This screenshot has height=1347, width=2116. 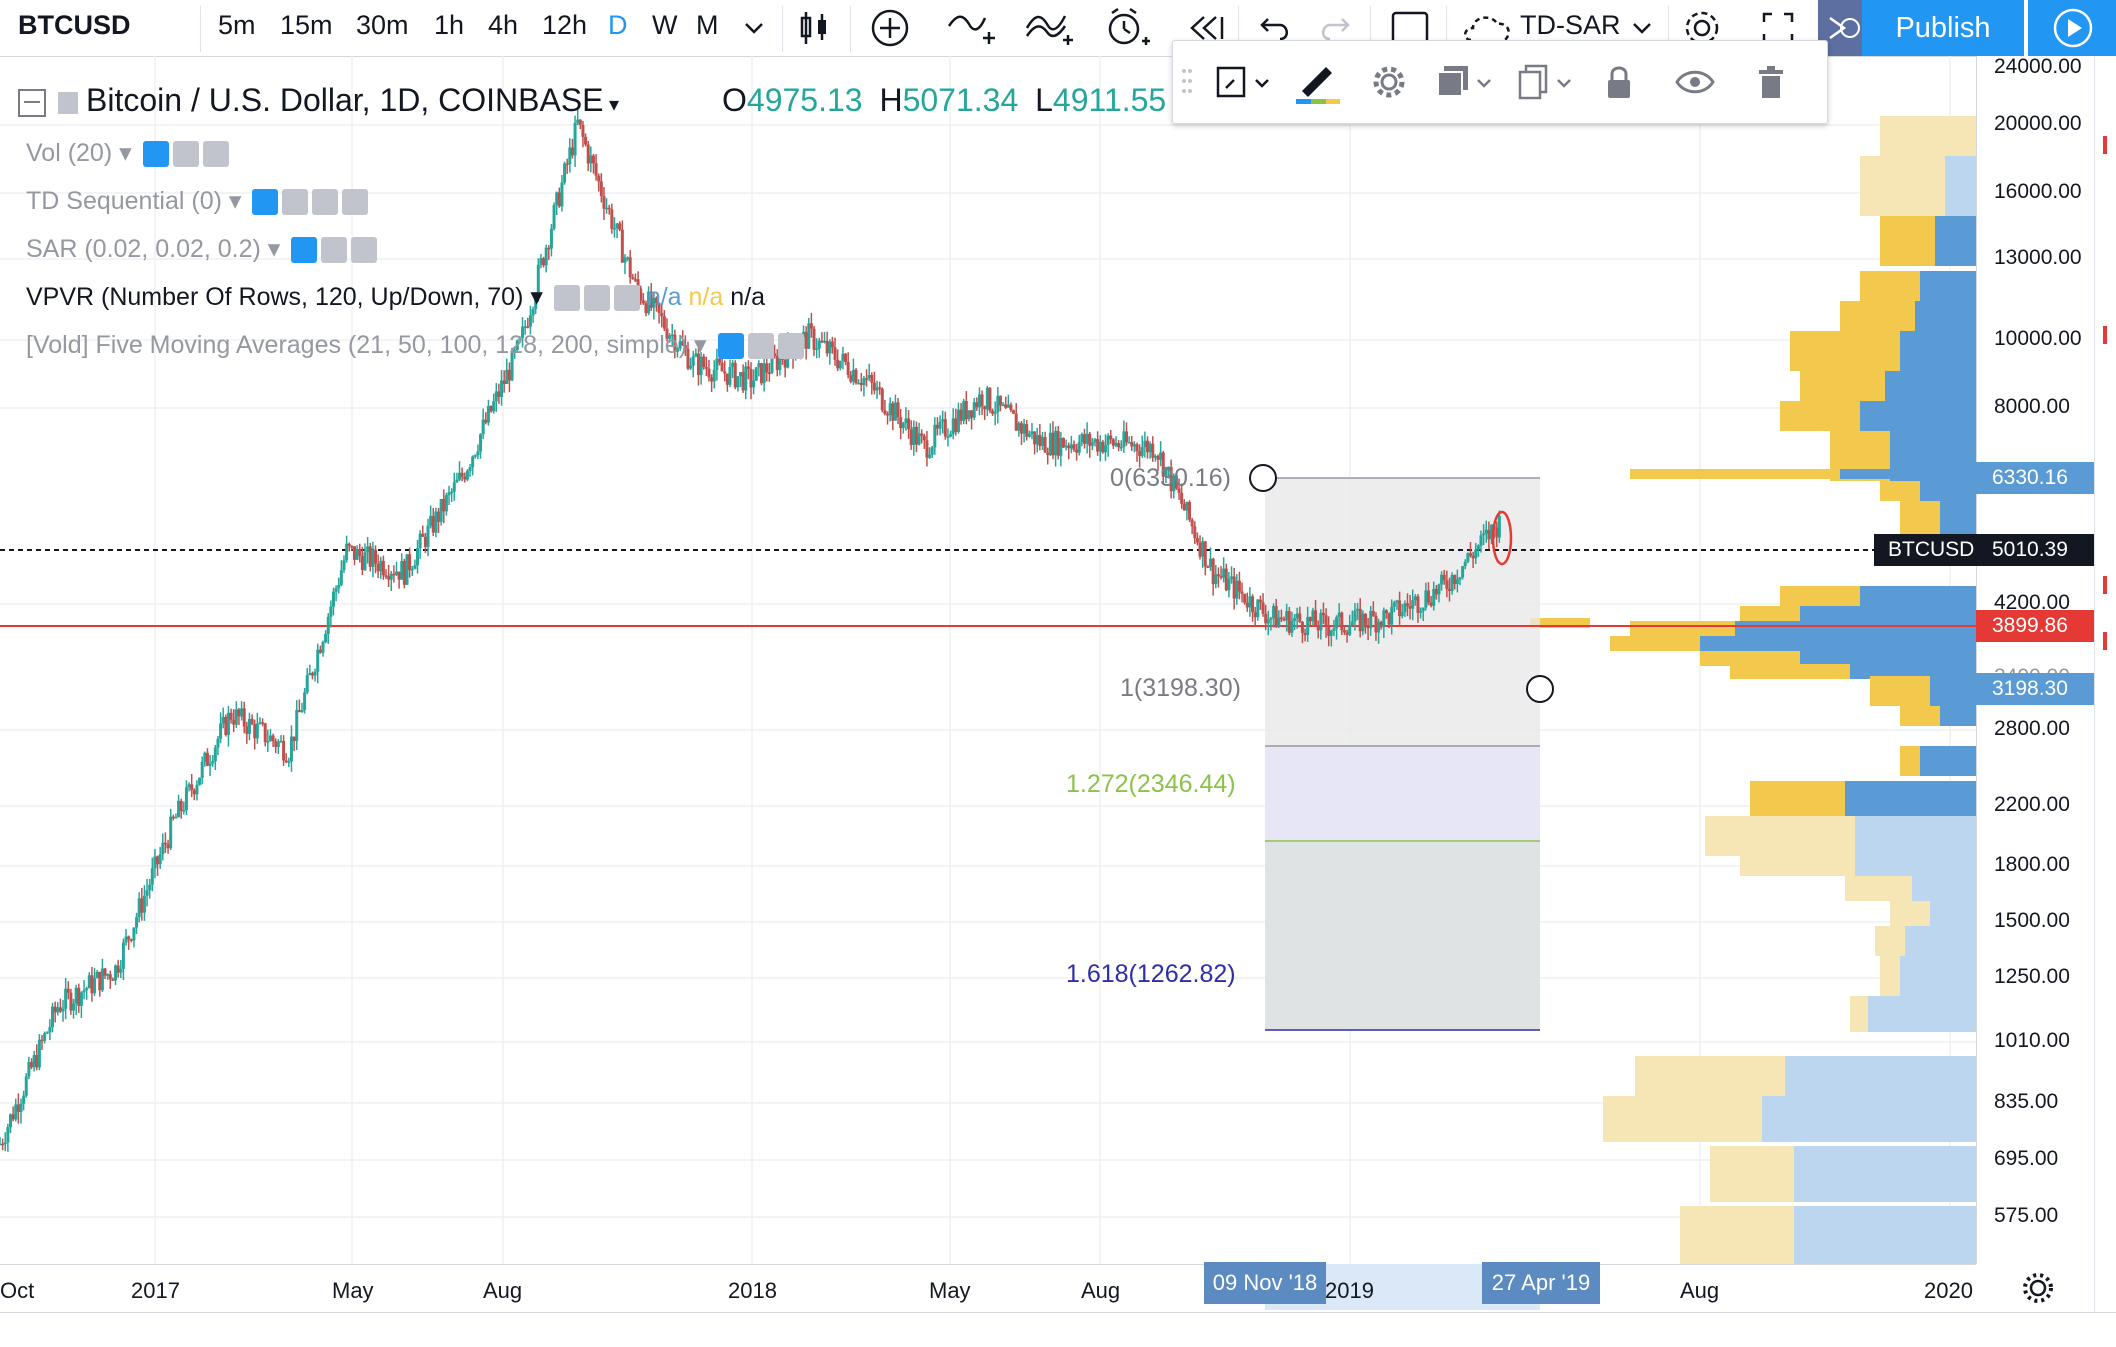 What do you see at coordinates (325, 202) in the screenshot?
I see `source-code-icon` at bounding box center [325, 202].